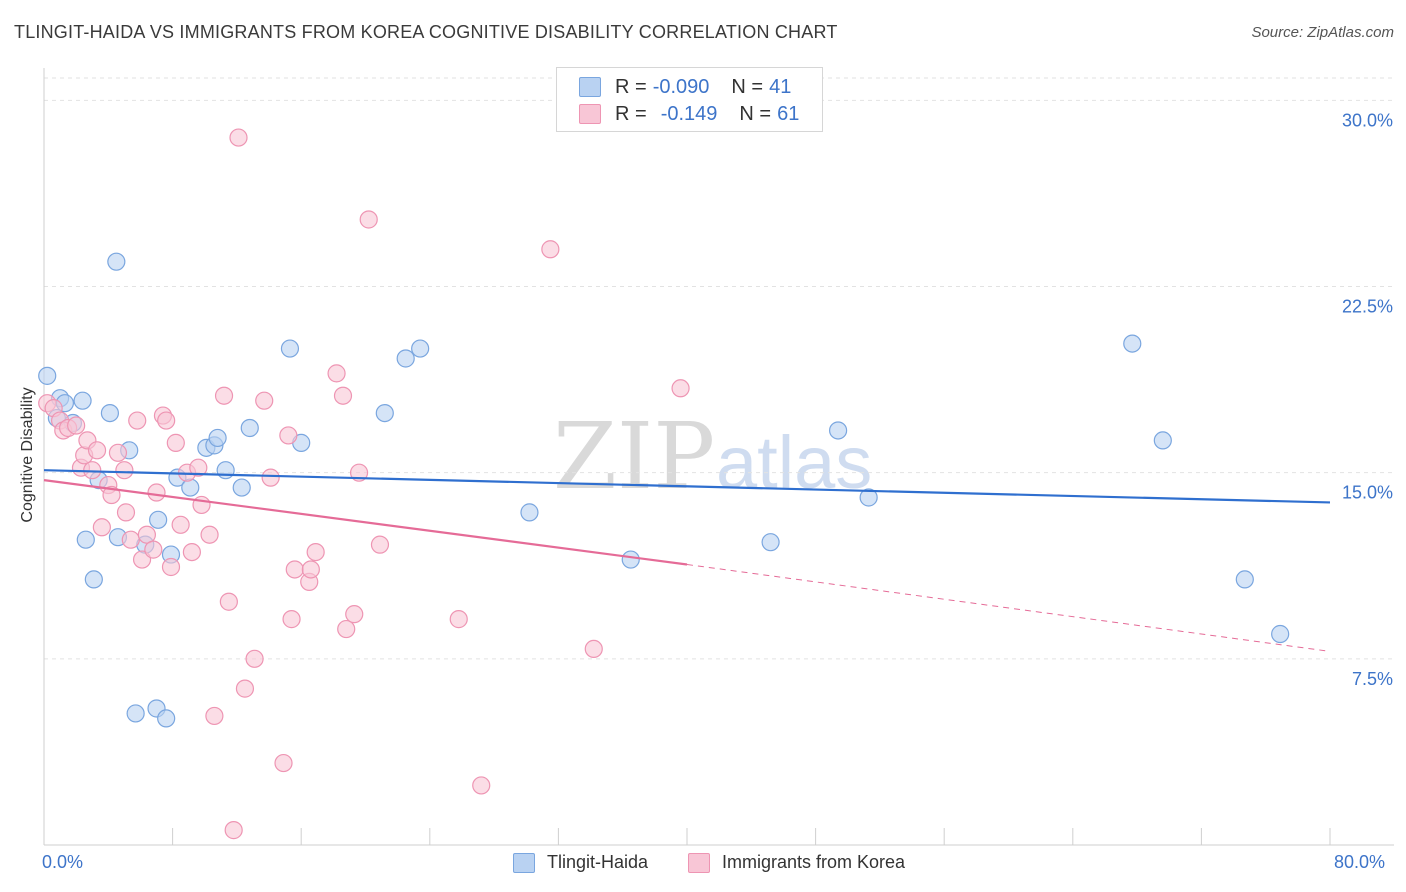 This screenshot has width=1406, height=892. Describe the element at coordinates (814, 862) in the screenshot. I see `legend-label: Immigrants from Korea` at that location.